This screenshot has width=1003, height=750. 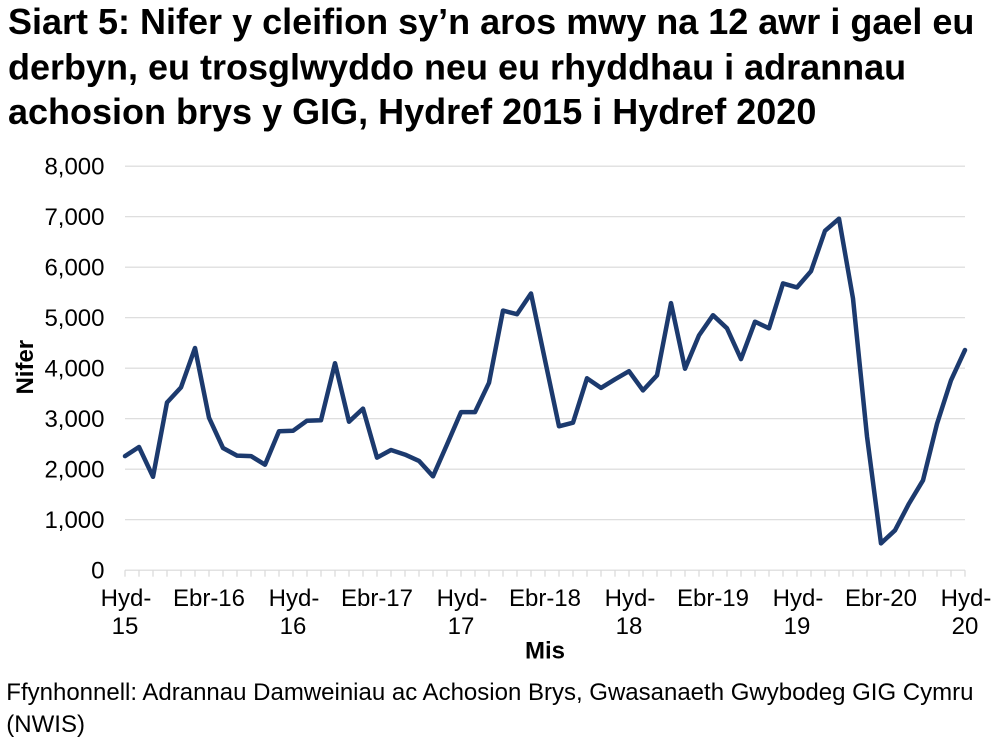 I want to click on svg-text: 16, so click(x=293, y=626).